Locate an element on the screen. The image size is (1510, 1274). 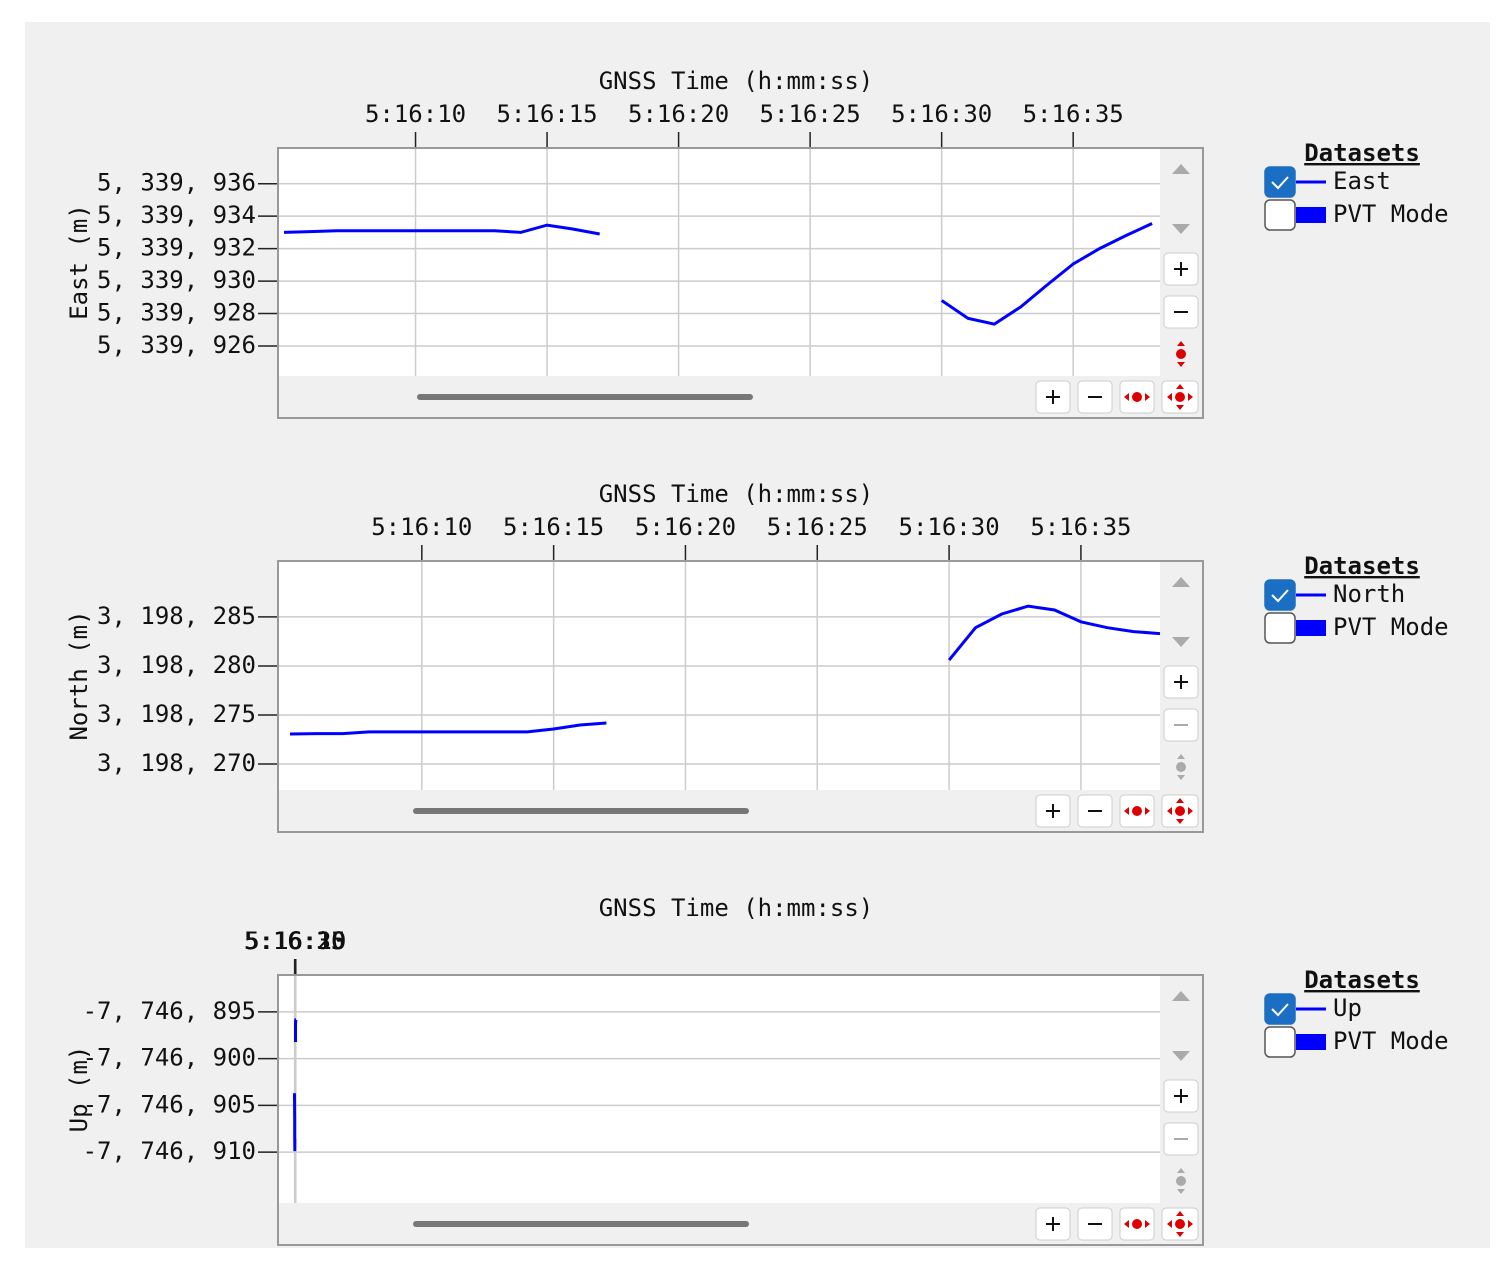
y-tick-label: 3, 198, 275 is located at coordinates (176, 714).